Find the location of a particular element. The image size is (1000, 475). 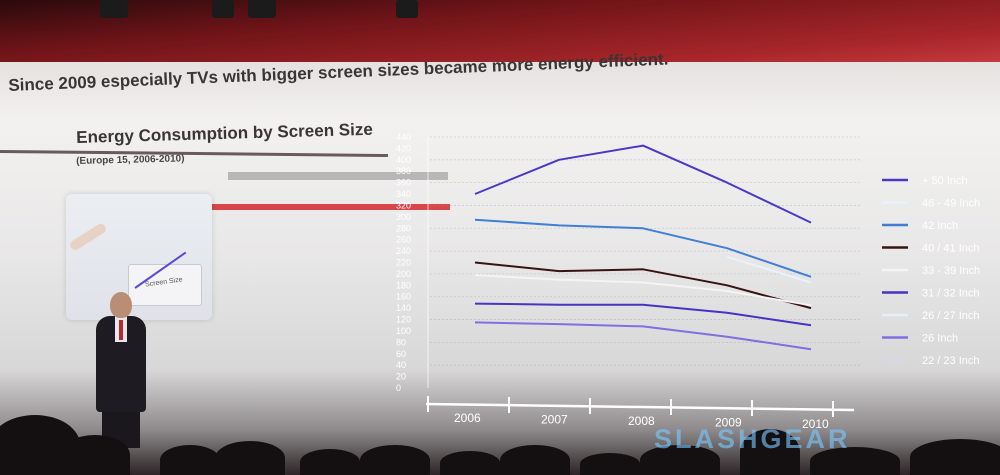

y-tick-label: 40 is located at coordinates (401, 365).